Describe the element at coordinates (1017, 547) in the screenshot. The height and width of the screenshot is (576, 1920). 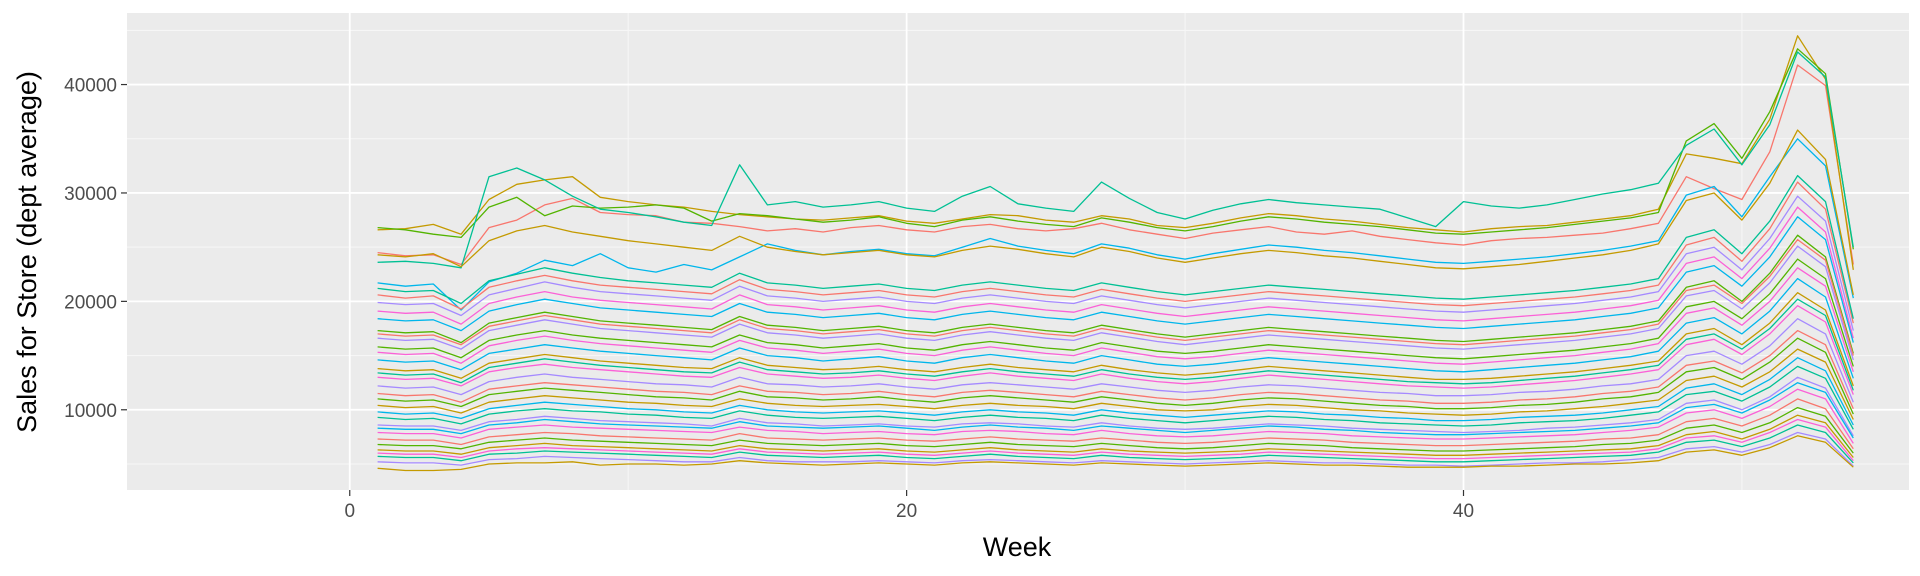
I see `x-axis-title: Week` at that location.